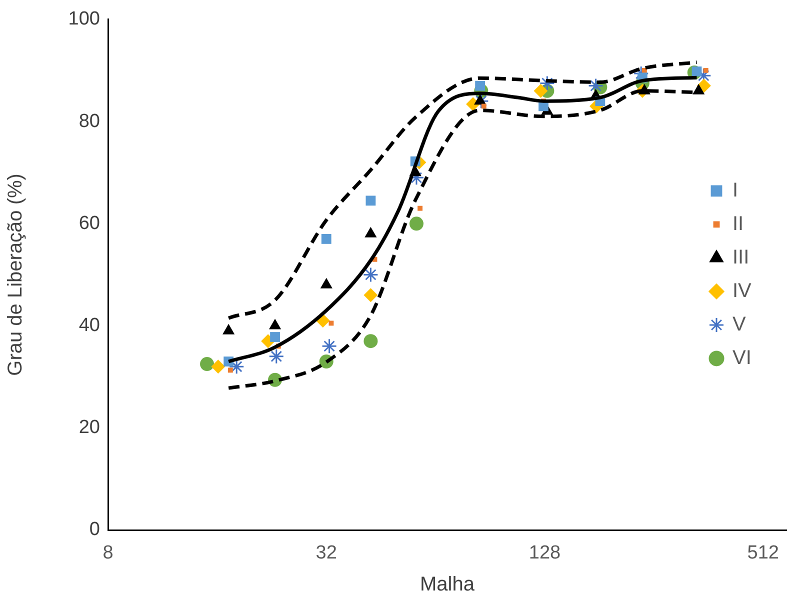 The height and width of the screenshot is (601, 795). What do you see at coordinates (763, 553) in the screenshot?
I see `x-tick-label: 512` at bounding box center [763, 553].